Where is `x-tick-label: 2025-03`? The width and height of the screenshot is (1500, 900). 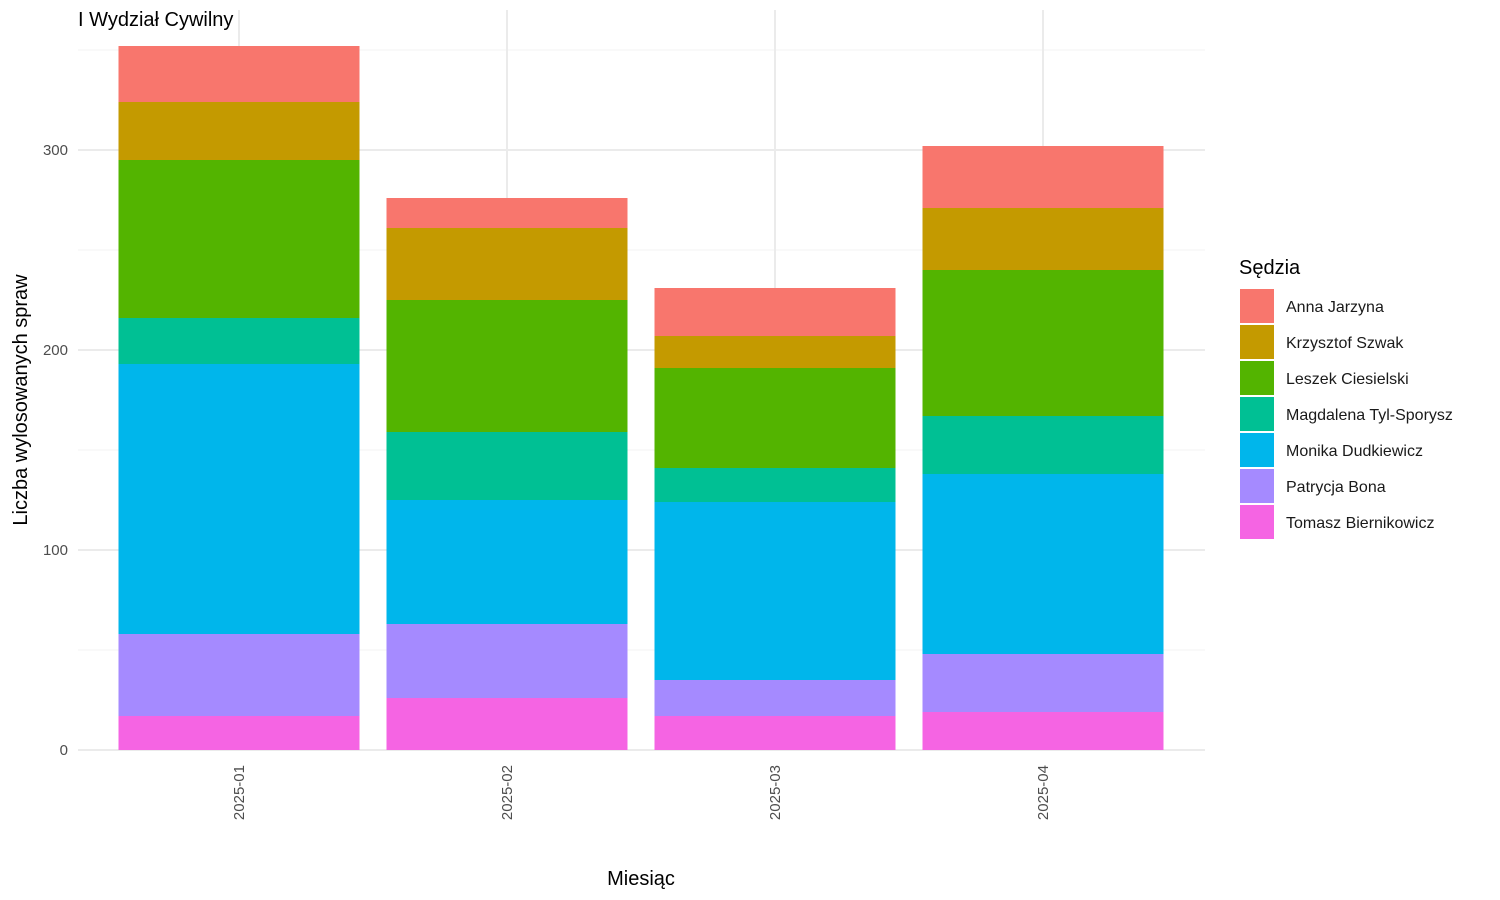
x-tick-label: 2025-03 is located at coordinates (775, 792).